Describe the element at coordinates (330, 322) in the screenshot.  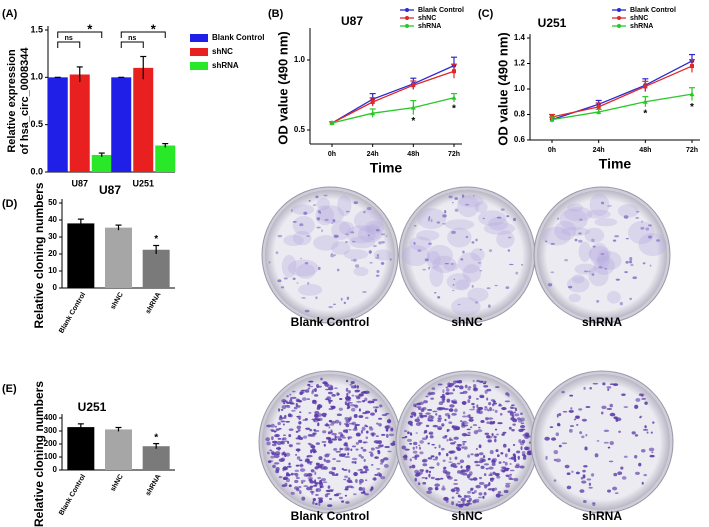
I see `dish-label: Blank Control` at that location.